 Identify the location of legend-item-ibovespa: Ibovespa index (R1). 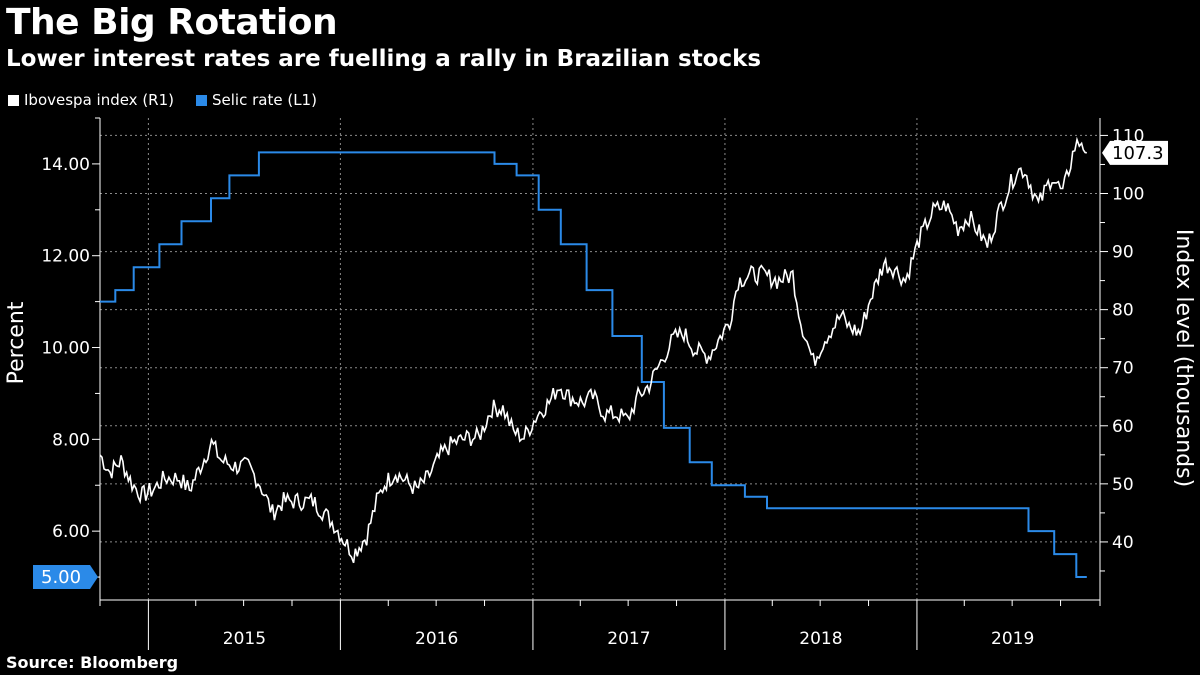
(91, 100).